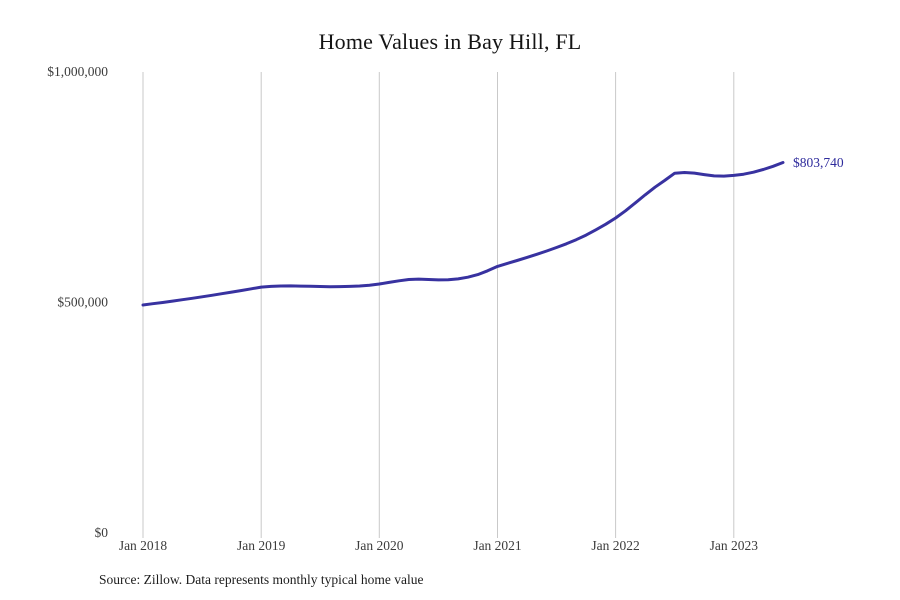 The width and height of the screenshot is (900, 600). I want to click on x-tick-label: Jan 2022, so click(615, 545).